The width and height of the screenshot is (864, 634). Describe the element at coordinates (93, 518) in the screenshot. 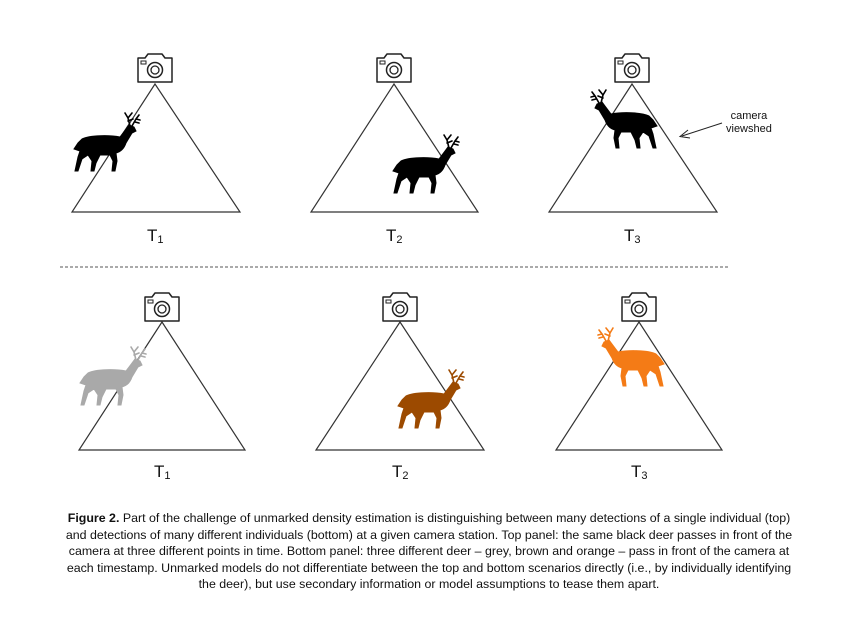

I see `figure-label: Figure 2.` at that location.